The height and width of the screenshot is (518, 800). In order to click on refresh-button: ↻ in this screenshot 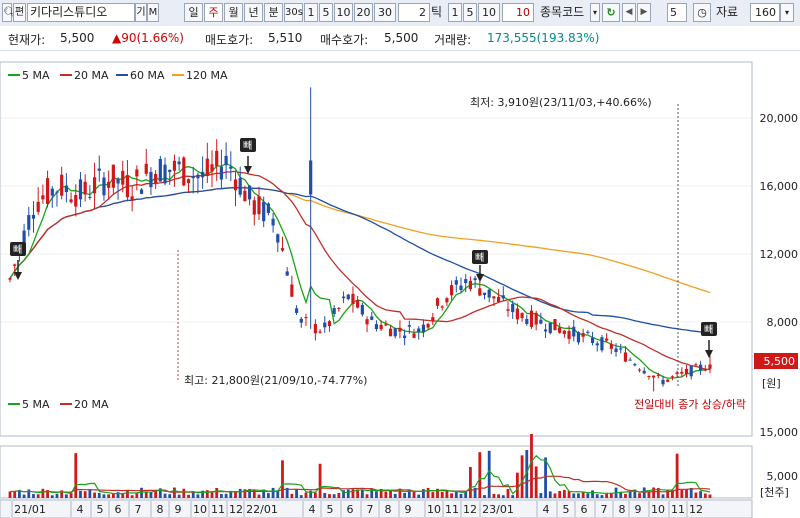, I will do `click(611, 12)`.